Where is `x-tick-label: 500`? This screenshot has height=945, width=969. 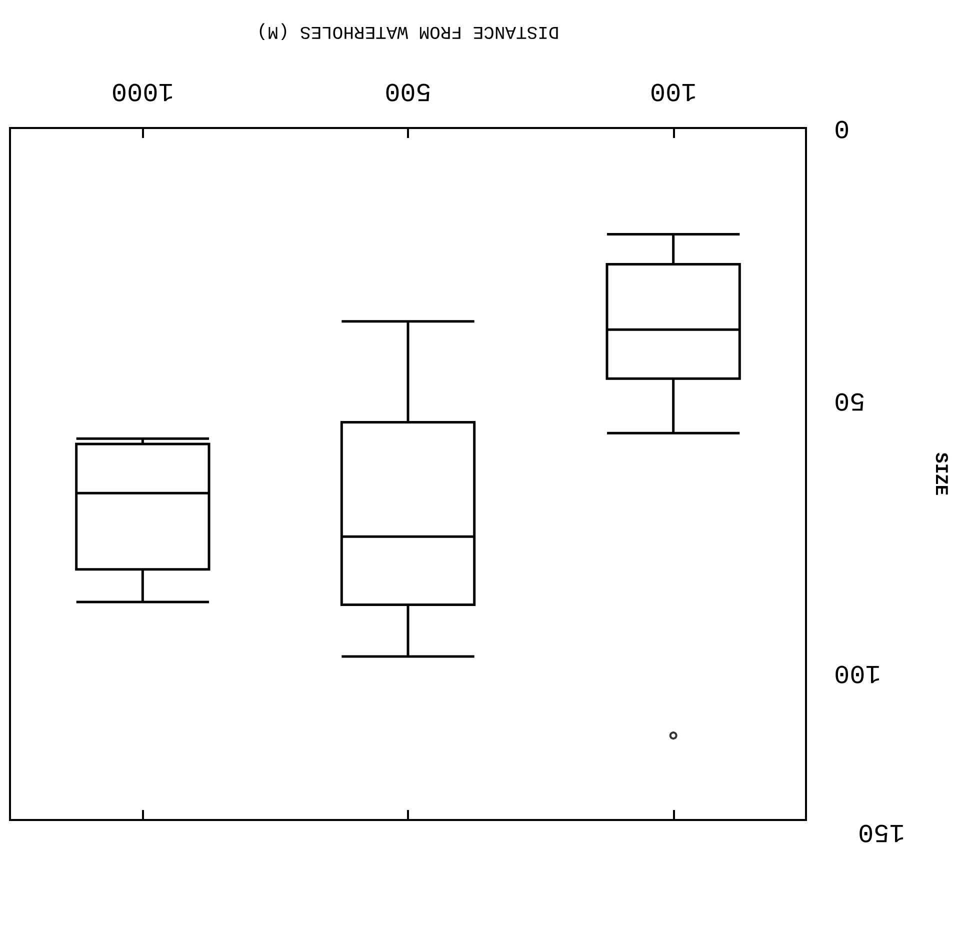 x-tick-label: 500 is located at coordinates (408, 91).